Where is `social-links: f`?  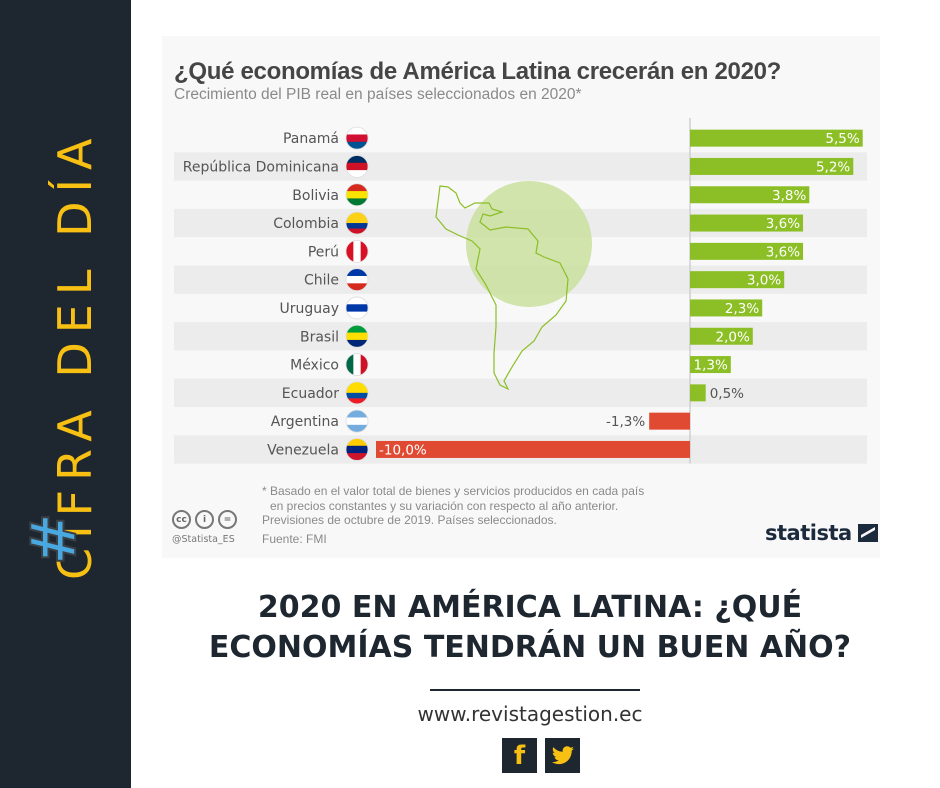 social-links: f is located at coordinates (541, 755).